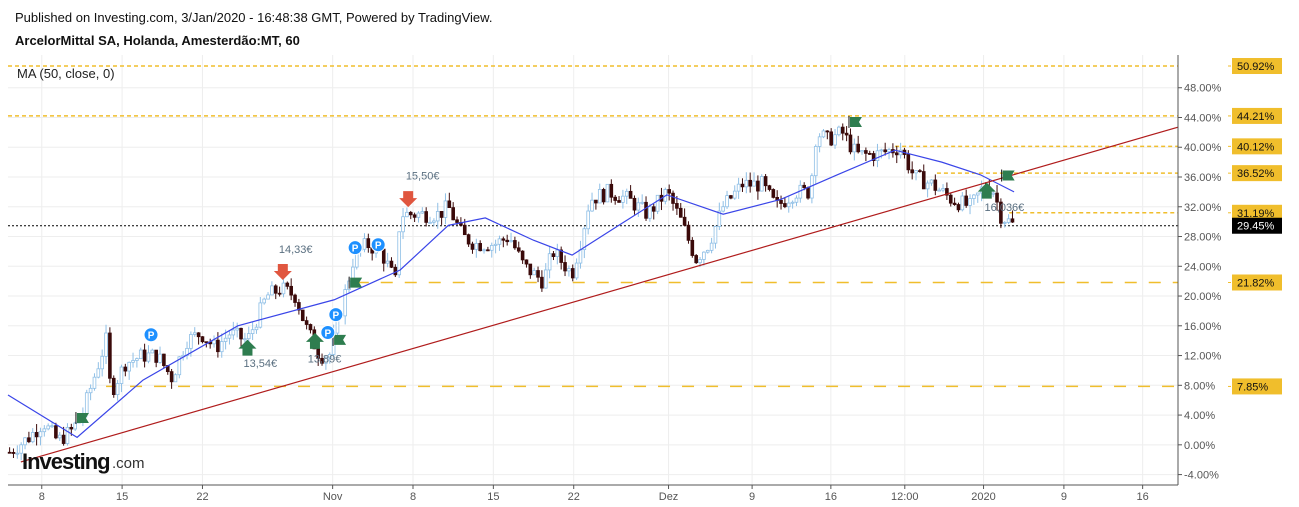 This screenshot has height=507, width=1299. I want to click on level-label: 21.82%, so click(1256, 283).